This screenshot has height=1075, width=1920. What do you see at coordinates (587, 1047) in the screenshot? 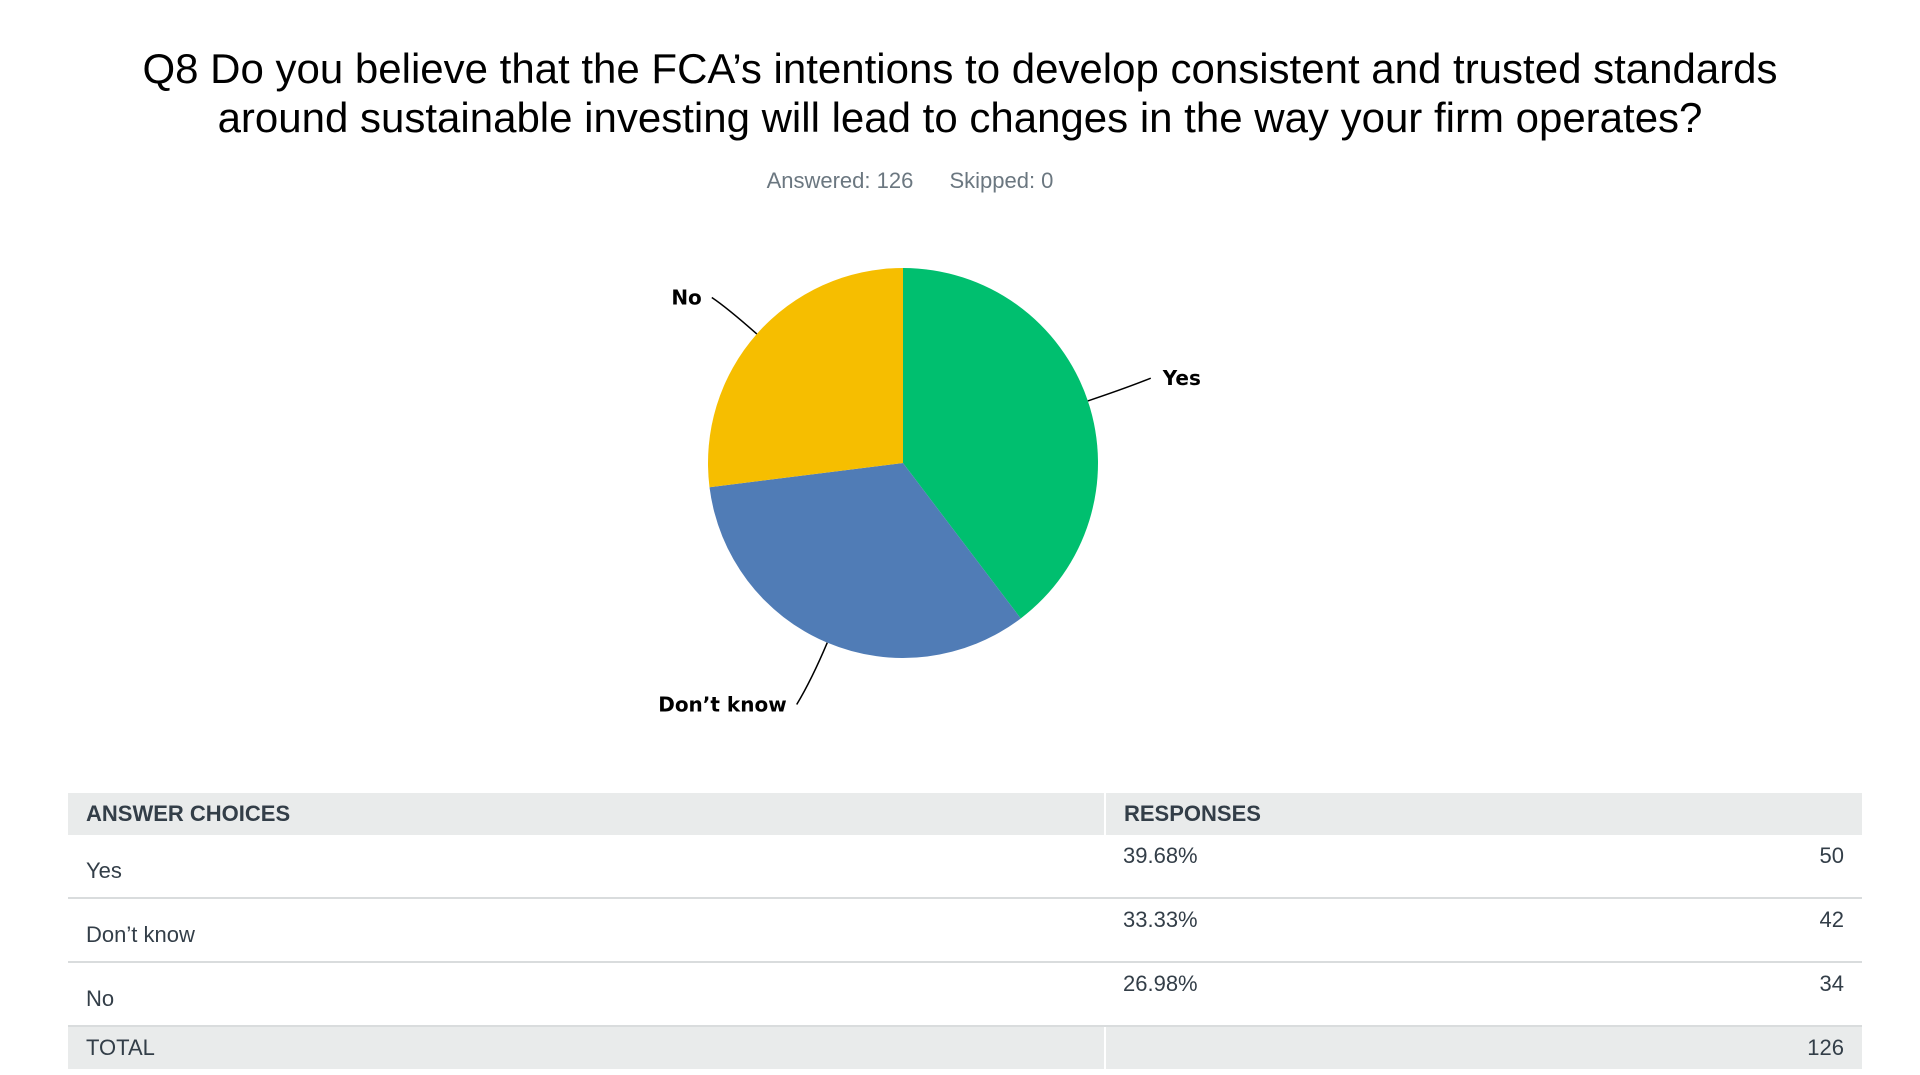
I see `total-label: TOTAL` at bounding box center [587, 1047].